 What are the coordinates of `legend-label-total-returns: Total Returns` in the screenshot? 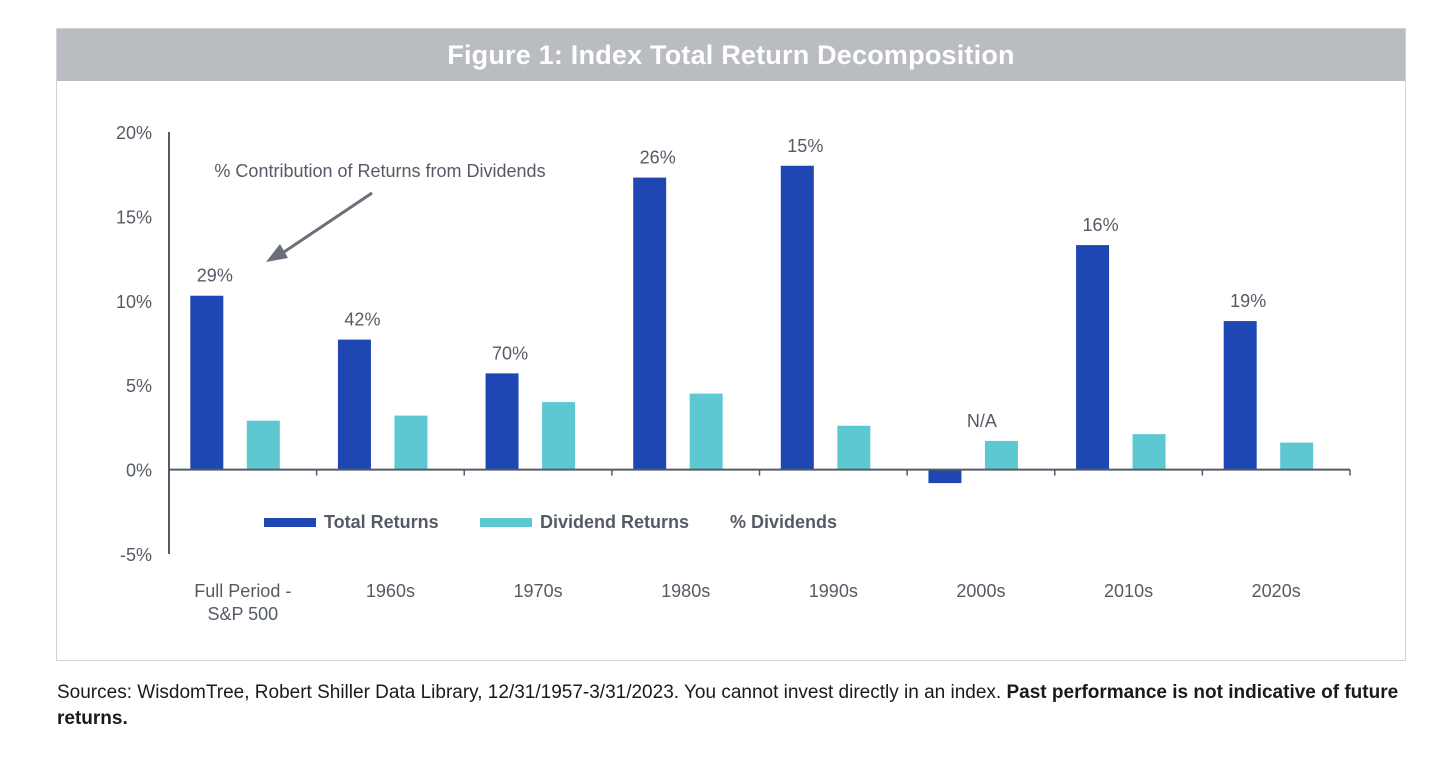 It's located at (381, 522).